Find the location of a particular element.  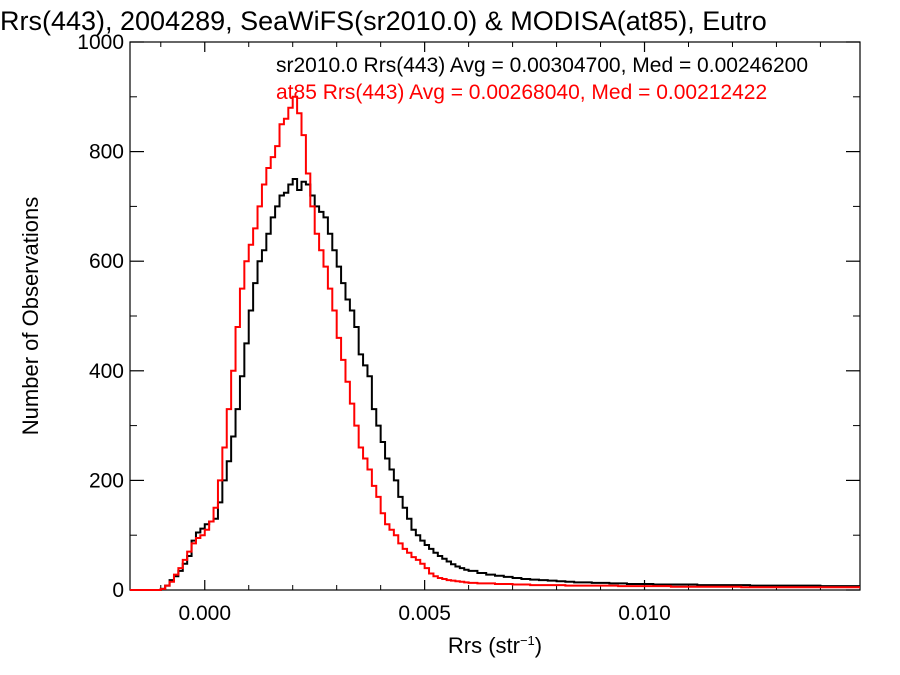

x-tick-label: 0.005 is located at coordinates (424, 613).